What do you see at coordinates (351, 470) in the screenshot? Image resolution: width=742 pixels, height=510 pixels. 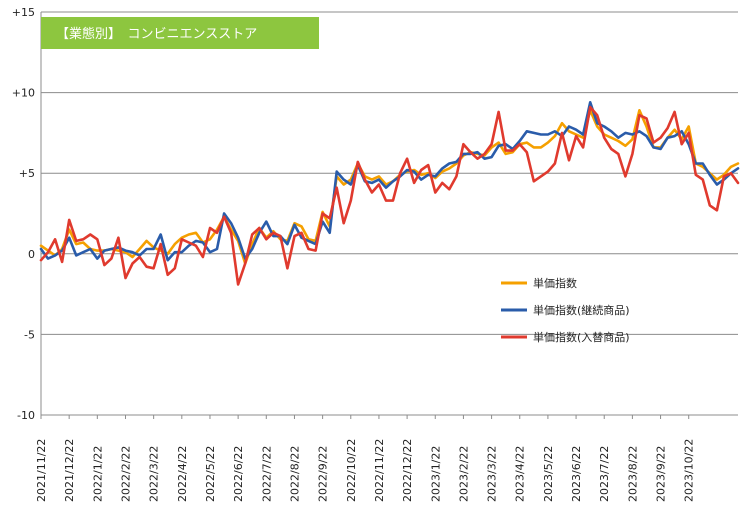 I see `x-tick-label: 2022/10/22` at bounding box center [351, 470].